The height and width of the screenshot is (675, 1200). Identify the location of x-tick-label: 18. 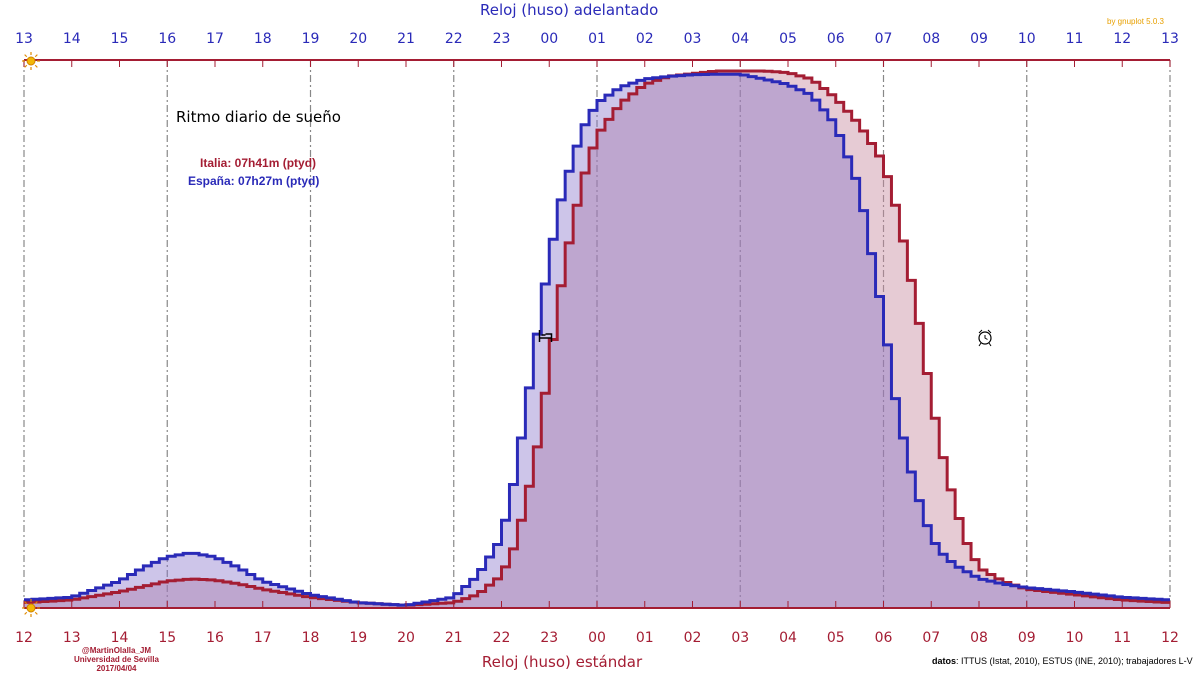
(311, 638).